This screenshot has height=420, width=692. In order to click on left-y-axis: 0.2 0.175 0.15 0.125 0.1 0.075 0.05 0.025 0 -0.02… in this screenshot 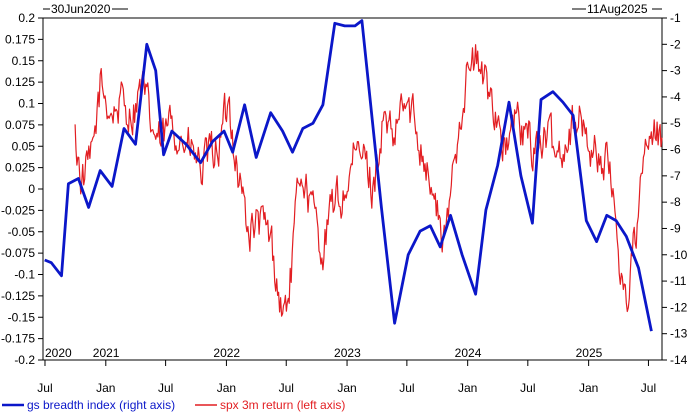, I will do `click(22, 189)`.